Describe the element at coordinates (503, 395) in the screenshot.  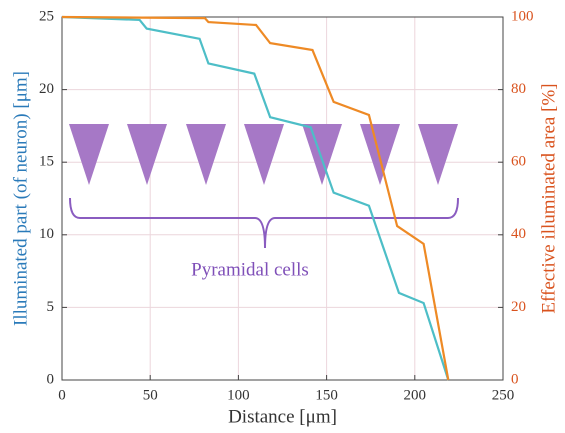
I see `x-tick-label: 250` at that location.